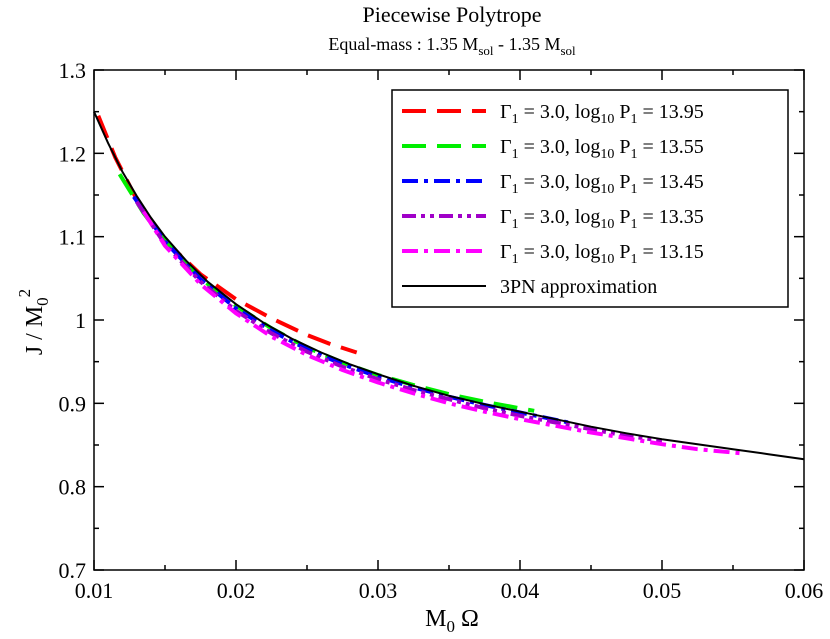 Image resolution: width=830 pixels, height=639 pixels. What do you see at coordinates (602, 114) in the screenshot?
I see `legend-label-1: Γ1 = 3.0, log10 P1 = 13.95` at bounding box center [602, 114].